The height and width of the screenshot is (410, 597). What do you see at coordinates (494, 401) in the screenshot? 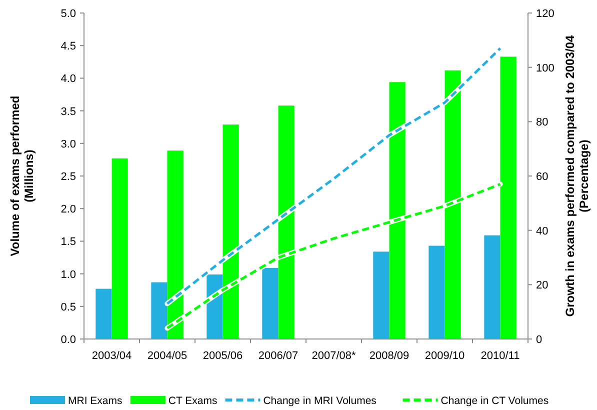
I see `legend-label: Change in CT Volumes` at bounding box center [494, 401].